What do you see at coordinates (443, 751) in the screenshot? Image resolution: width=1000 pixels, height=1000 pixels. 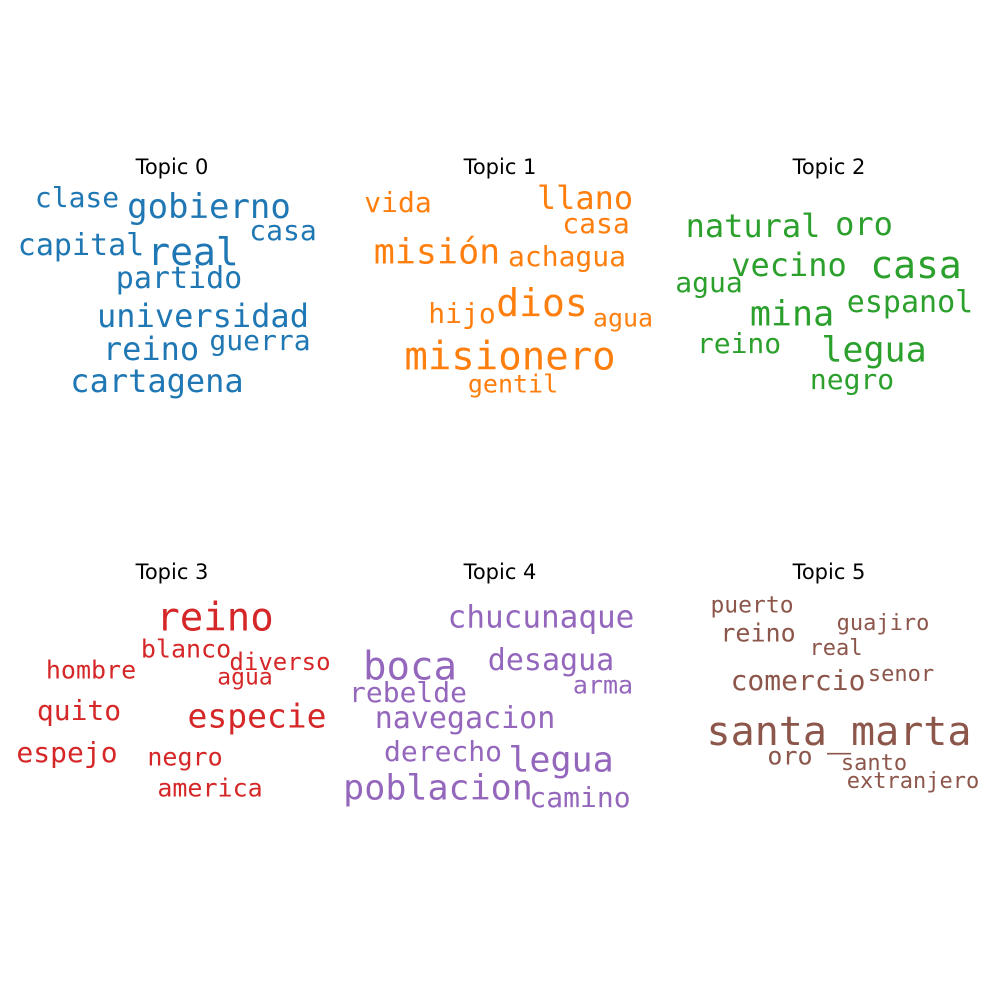 I see `word-4-6: derecho` at bounding box center [443, 751].